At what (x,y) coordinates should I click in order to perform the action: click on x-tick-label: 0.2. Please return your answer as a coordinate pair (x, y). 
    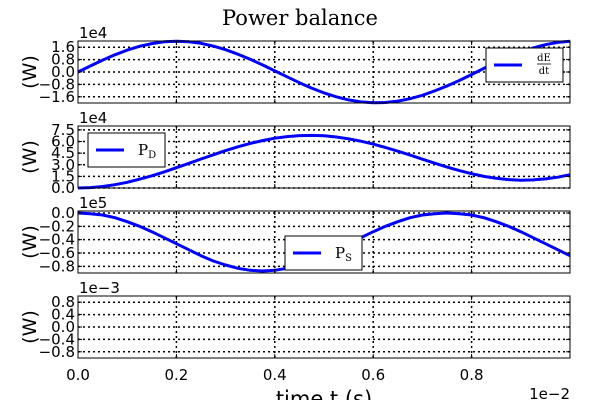
    Looking at the image, I should click on (176, 375).